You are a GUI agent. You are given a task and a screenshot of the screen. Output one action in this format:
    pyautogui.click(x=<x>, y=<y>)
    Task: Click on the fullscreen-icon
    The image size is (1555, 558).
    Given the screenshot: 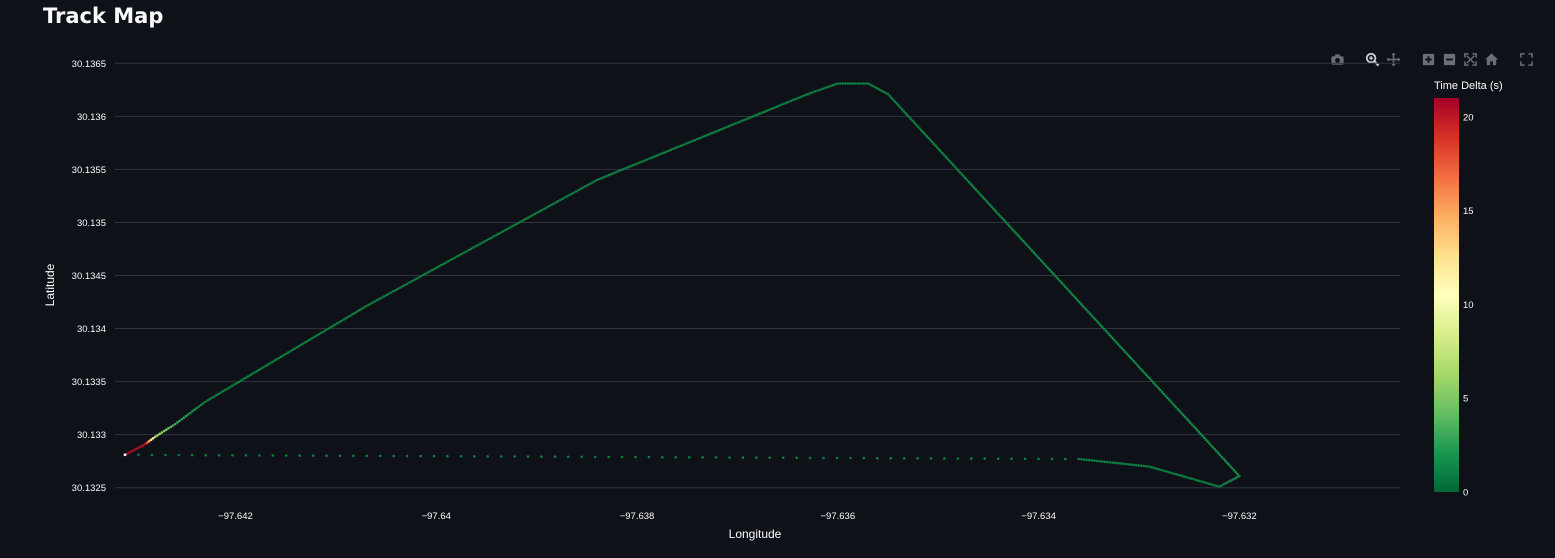 What is the action you would take?
    pyautogui.click(x=1526, y=59)
    